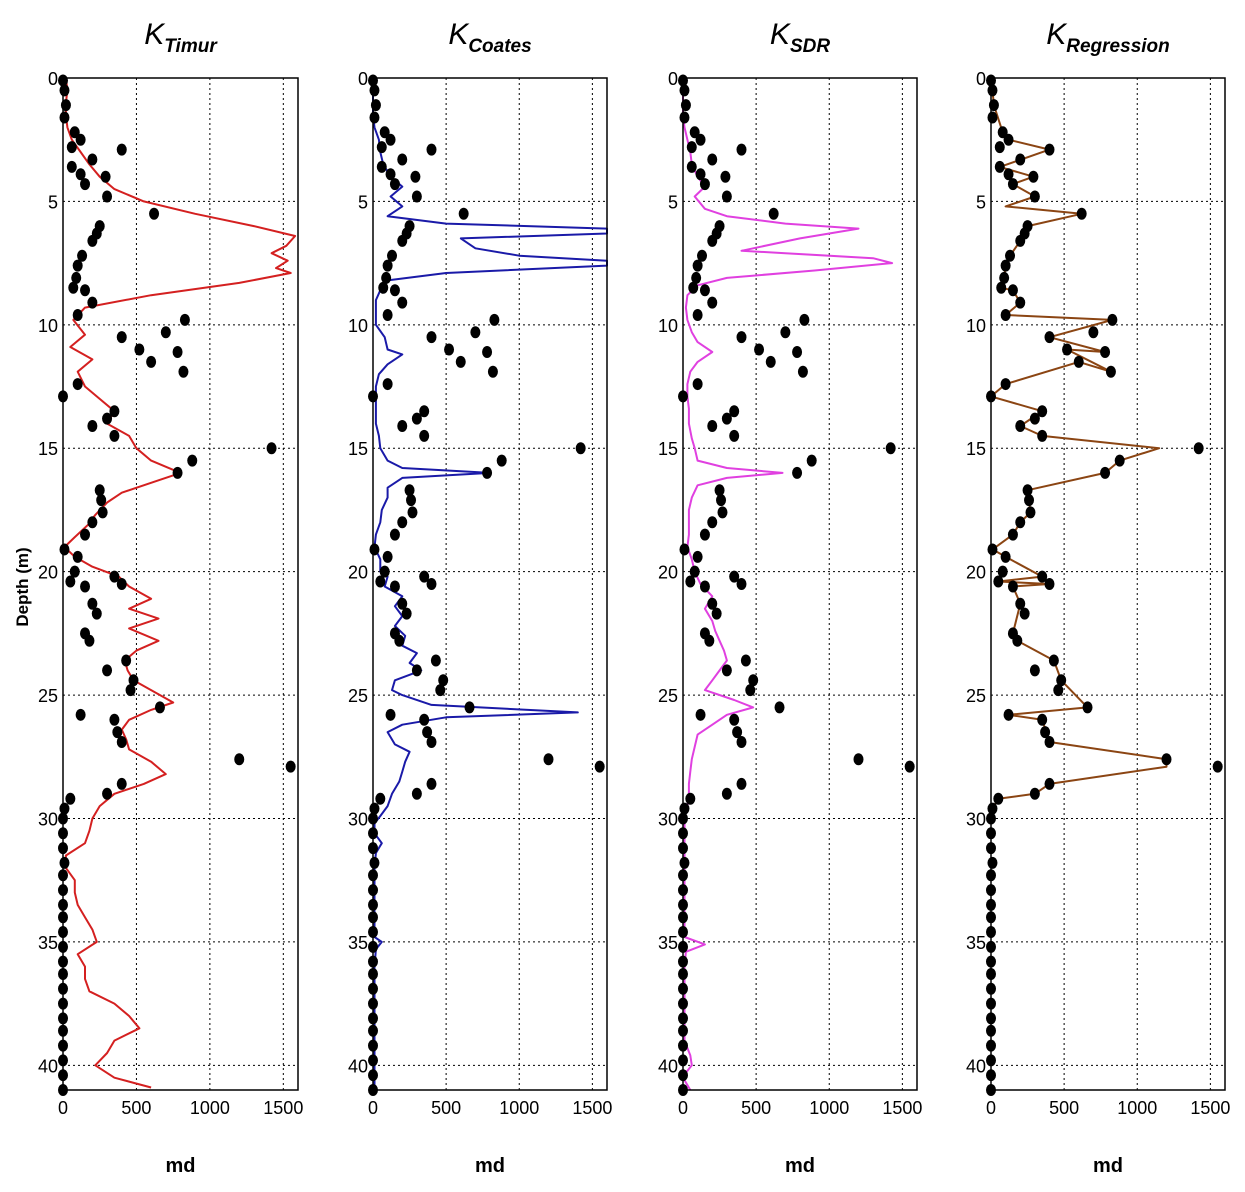  Describe the element at coordinates (48, 449) in the screenshot. I see `y-tick-label: 15` at that location.